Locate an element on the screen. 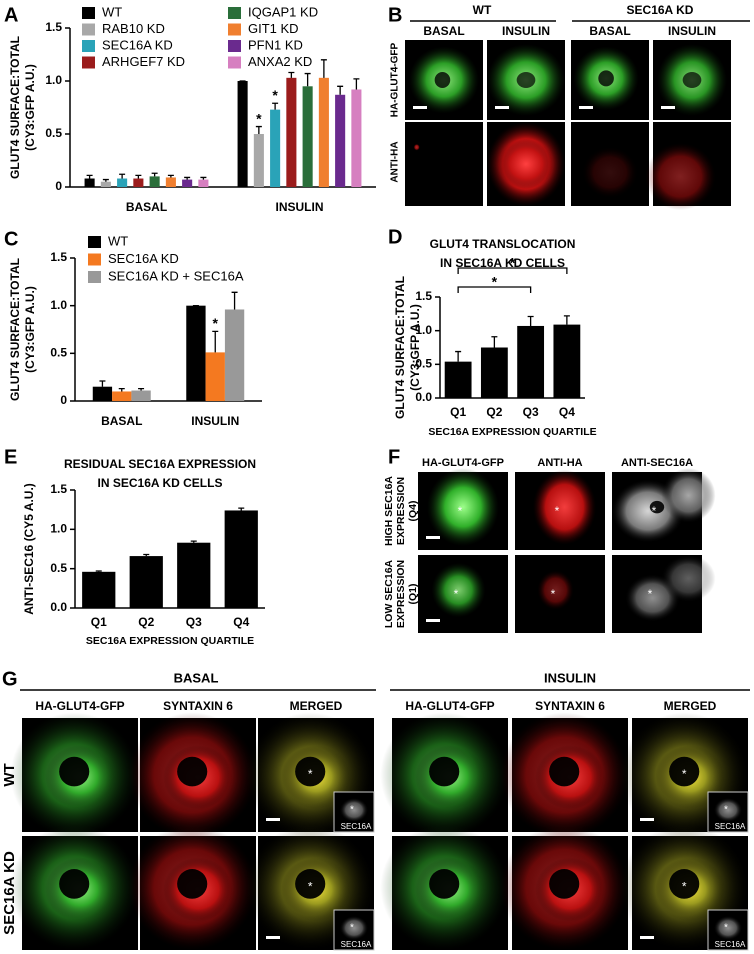  row-label: (Q4) is located at coordinates (413, 511).